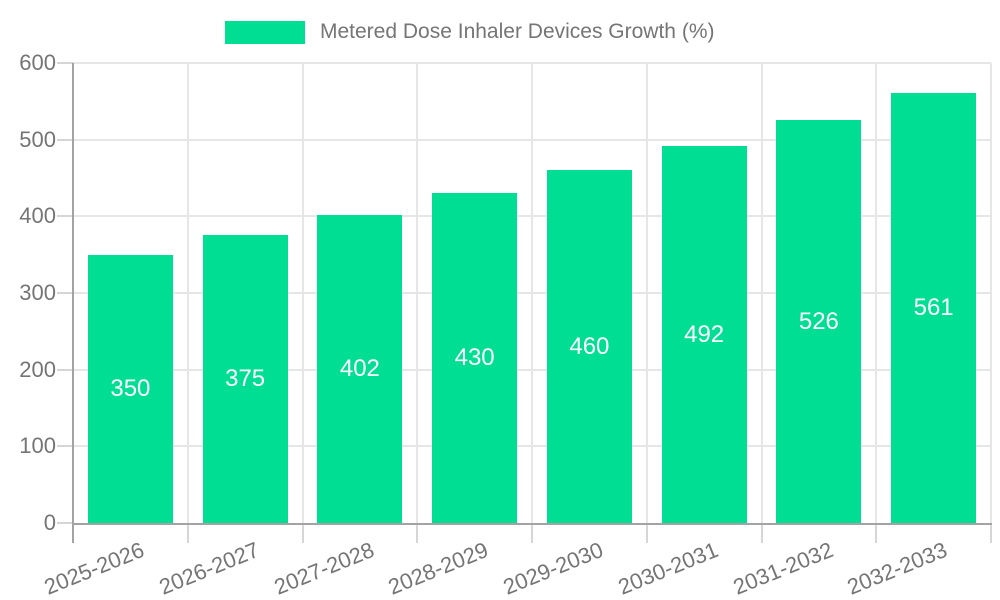 The width and height of the screenshot is (1000, 600). What do you see at coordinates (37, 369) in the screenshot?
I see `y-axis-label: 200` at bounding box center [37, 369].